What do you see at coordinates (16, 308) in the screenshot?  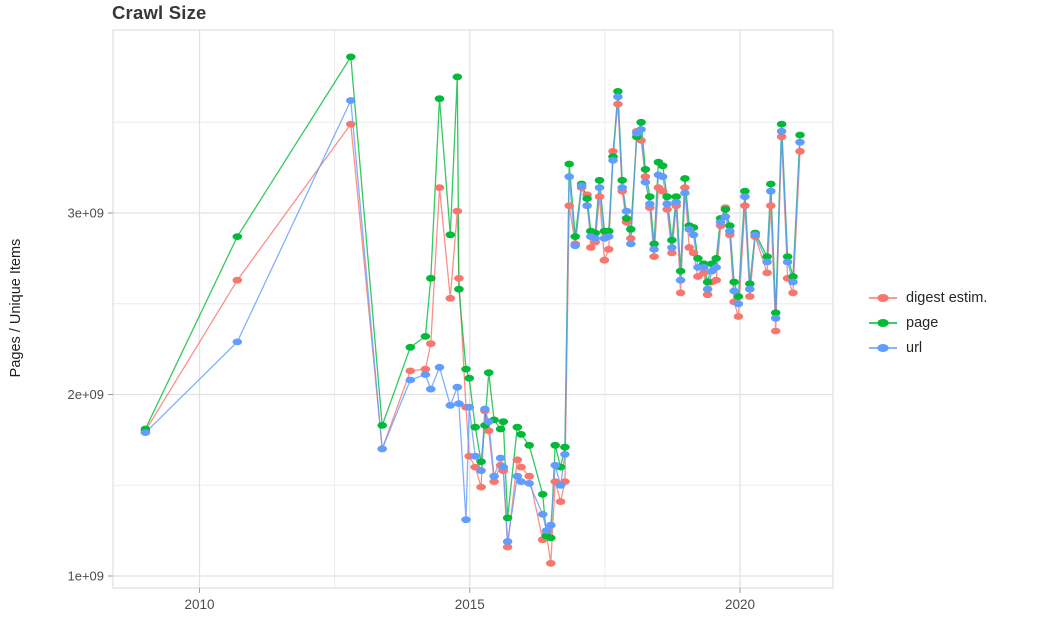 I see `y-axis-title: Pages / Unique Items` at bounding box center [16, 308].